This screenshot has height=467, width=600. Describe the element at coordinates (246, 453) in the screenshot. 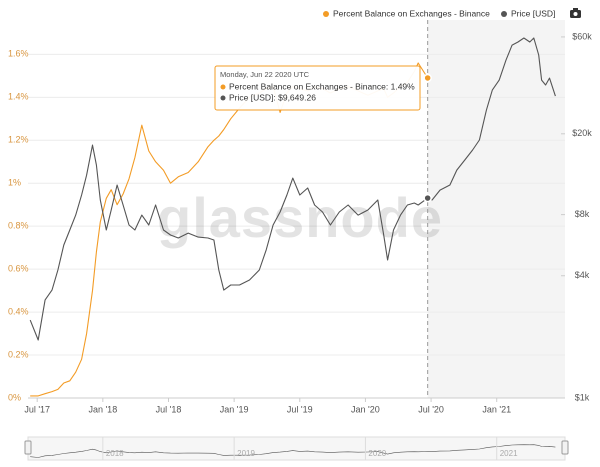

I see `navigator-label: 2019` at that location.